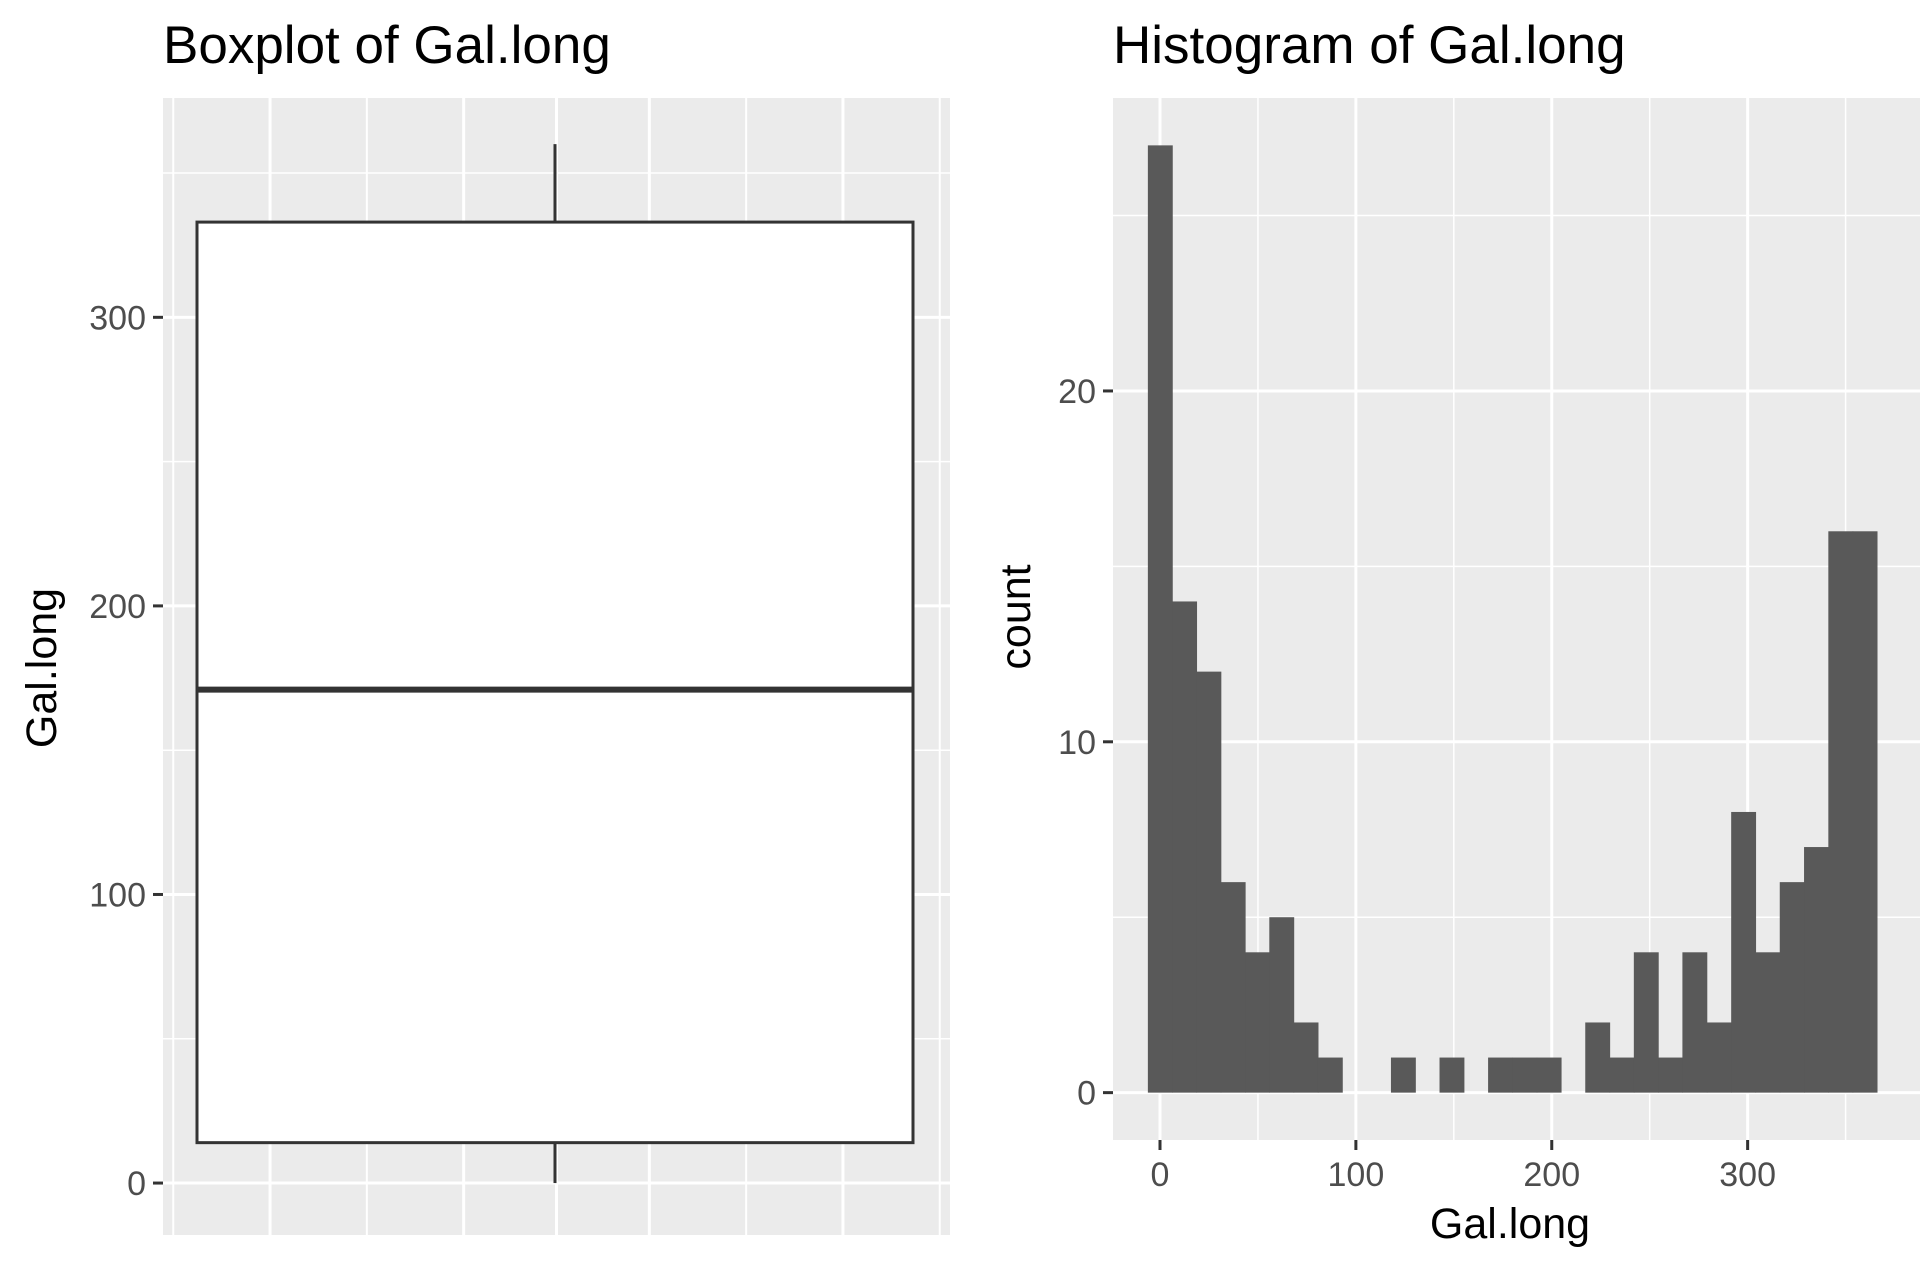 This screenshot has width=1931, height=1265. What do you see at coordinates (42, 668) in the screenshot?
I see `boxplot-y-axis-label: Gal.long` at bounding box center [42, 668].